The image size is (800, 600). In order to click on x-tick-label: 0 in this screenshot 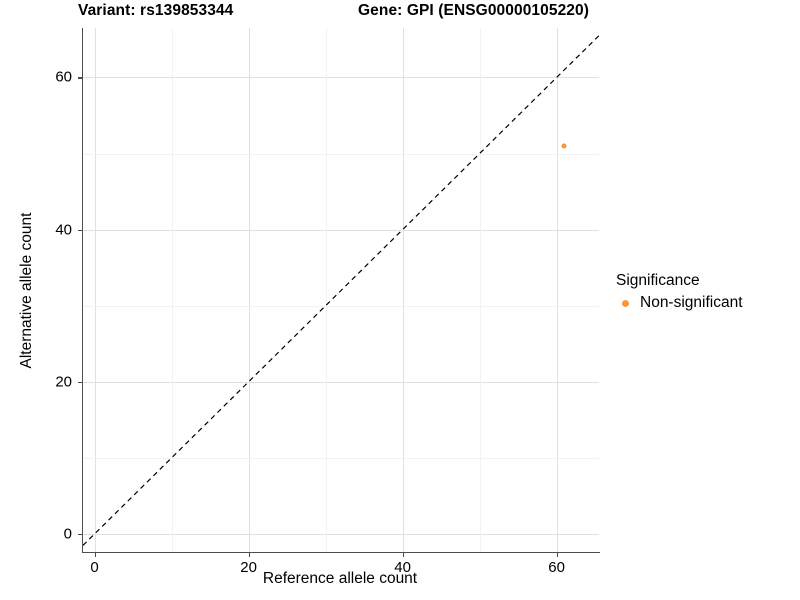, I will do `click(94, 567)`.